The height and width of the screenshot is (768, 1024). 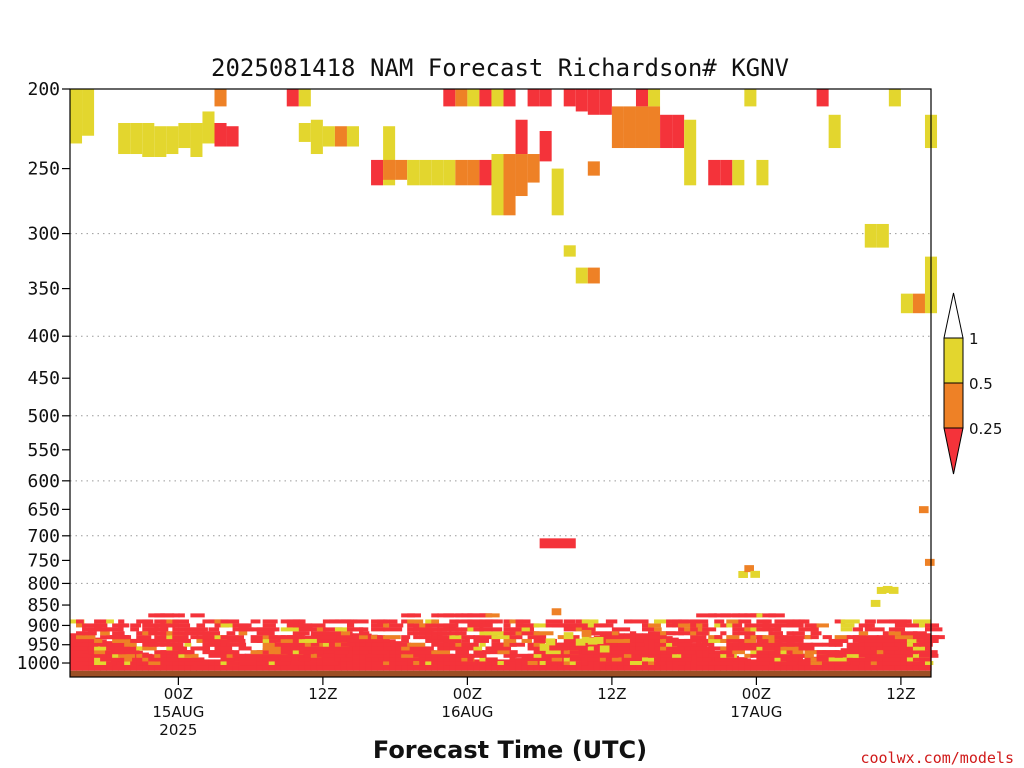 I want to click on y-tick-label-200: 200, so click(x=43, y=89).